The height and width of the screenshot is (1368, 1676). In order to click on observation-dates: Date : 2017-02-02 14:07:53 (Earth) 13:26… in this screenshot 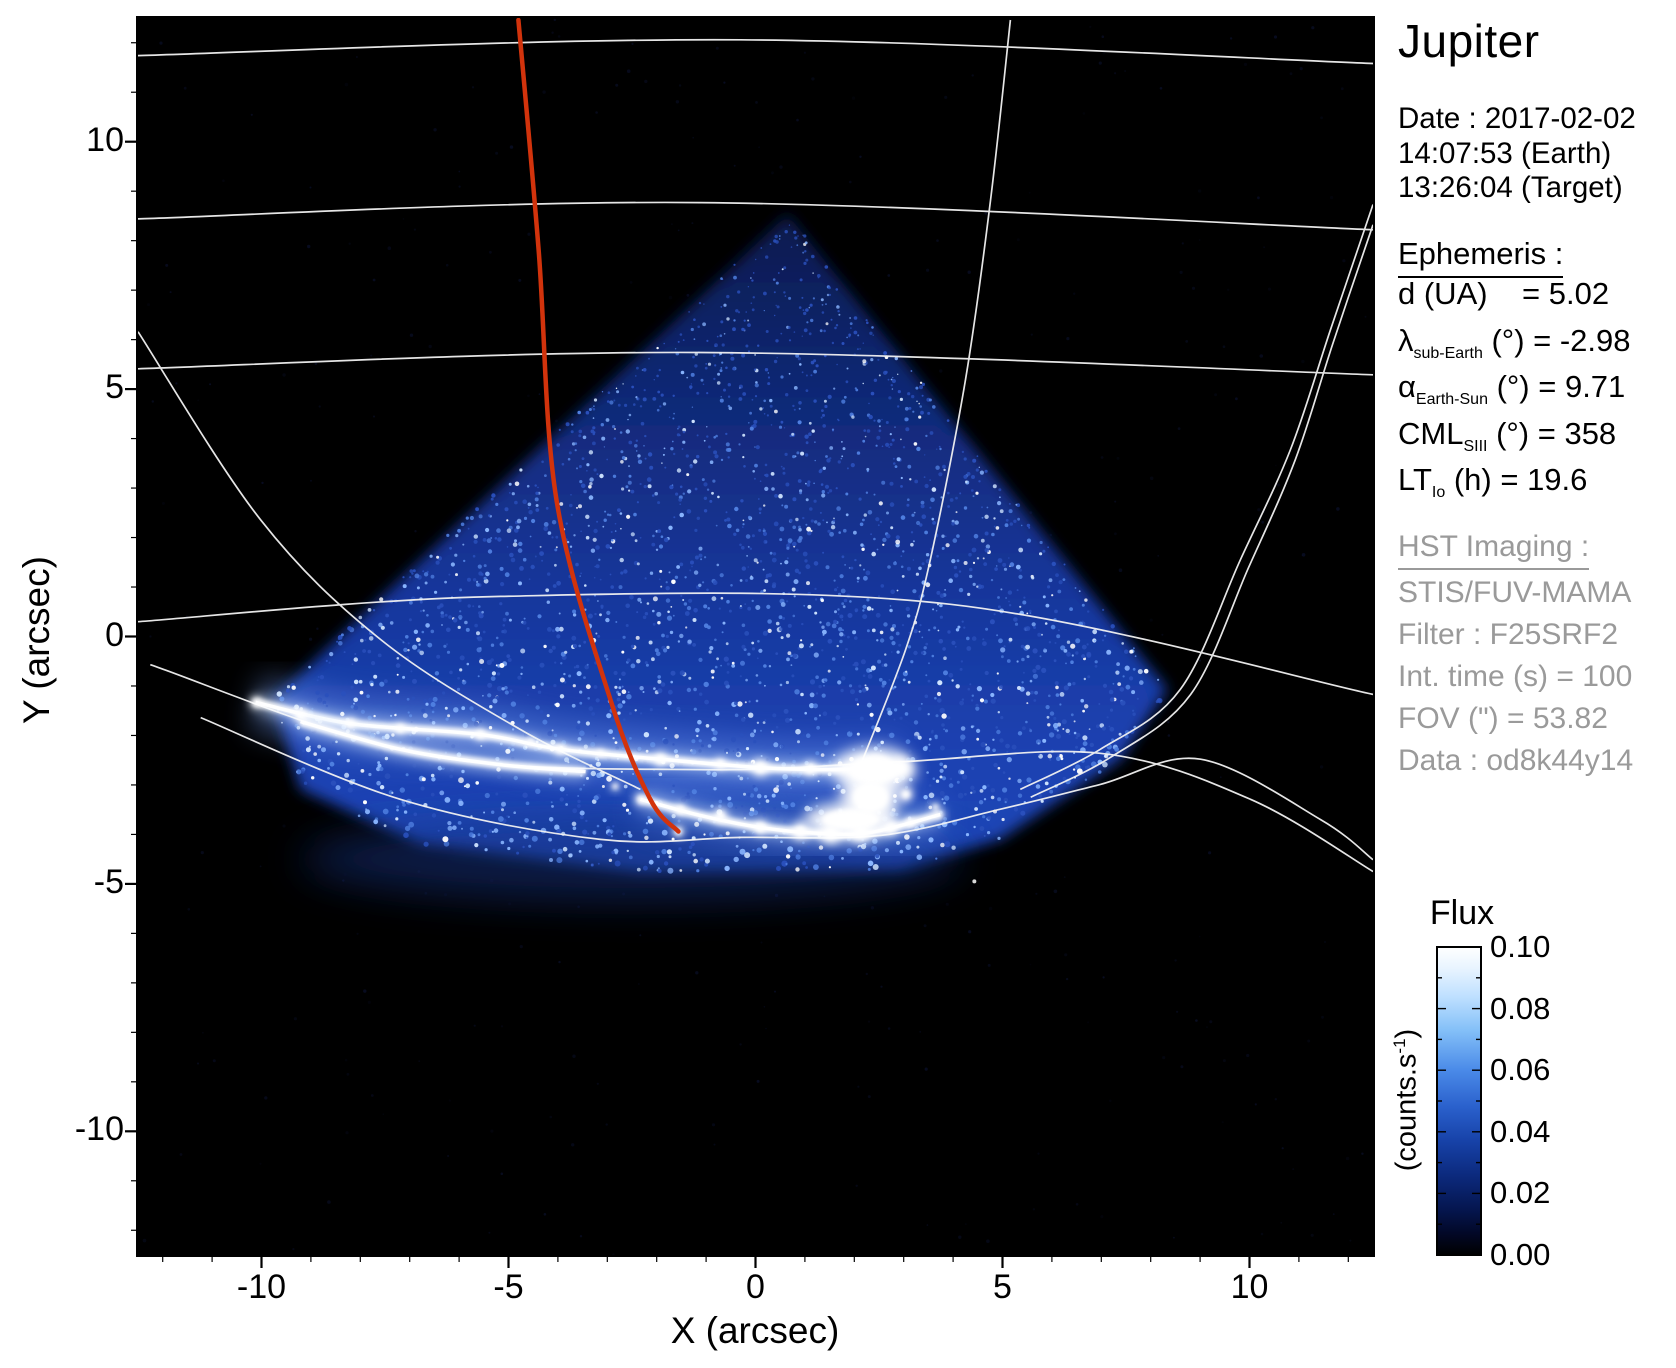, I will do `click(1517, 154)`.